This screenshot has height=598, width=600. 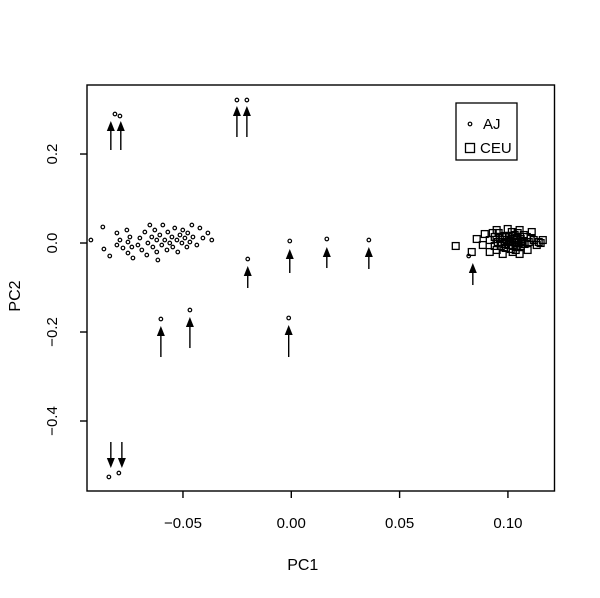 What do you see at coordinates (52, 243) in the screenshot?
I see `y-axis-tick-label: 0.0` at bounding box center [52, 243].